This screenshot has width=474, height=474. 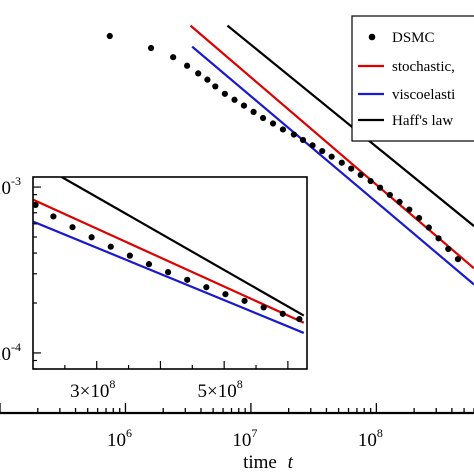 I want to click on legend-label-haff: Haff's law, so click(x=422, y=121).